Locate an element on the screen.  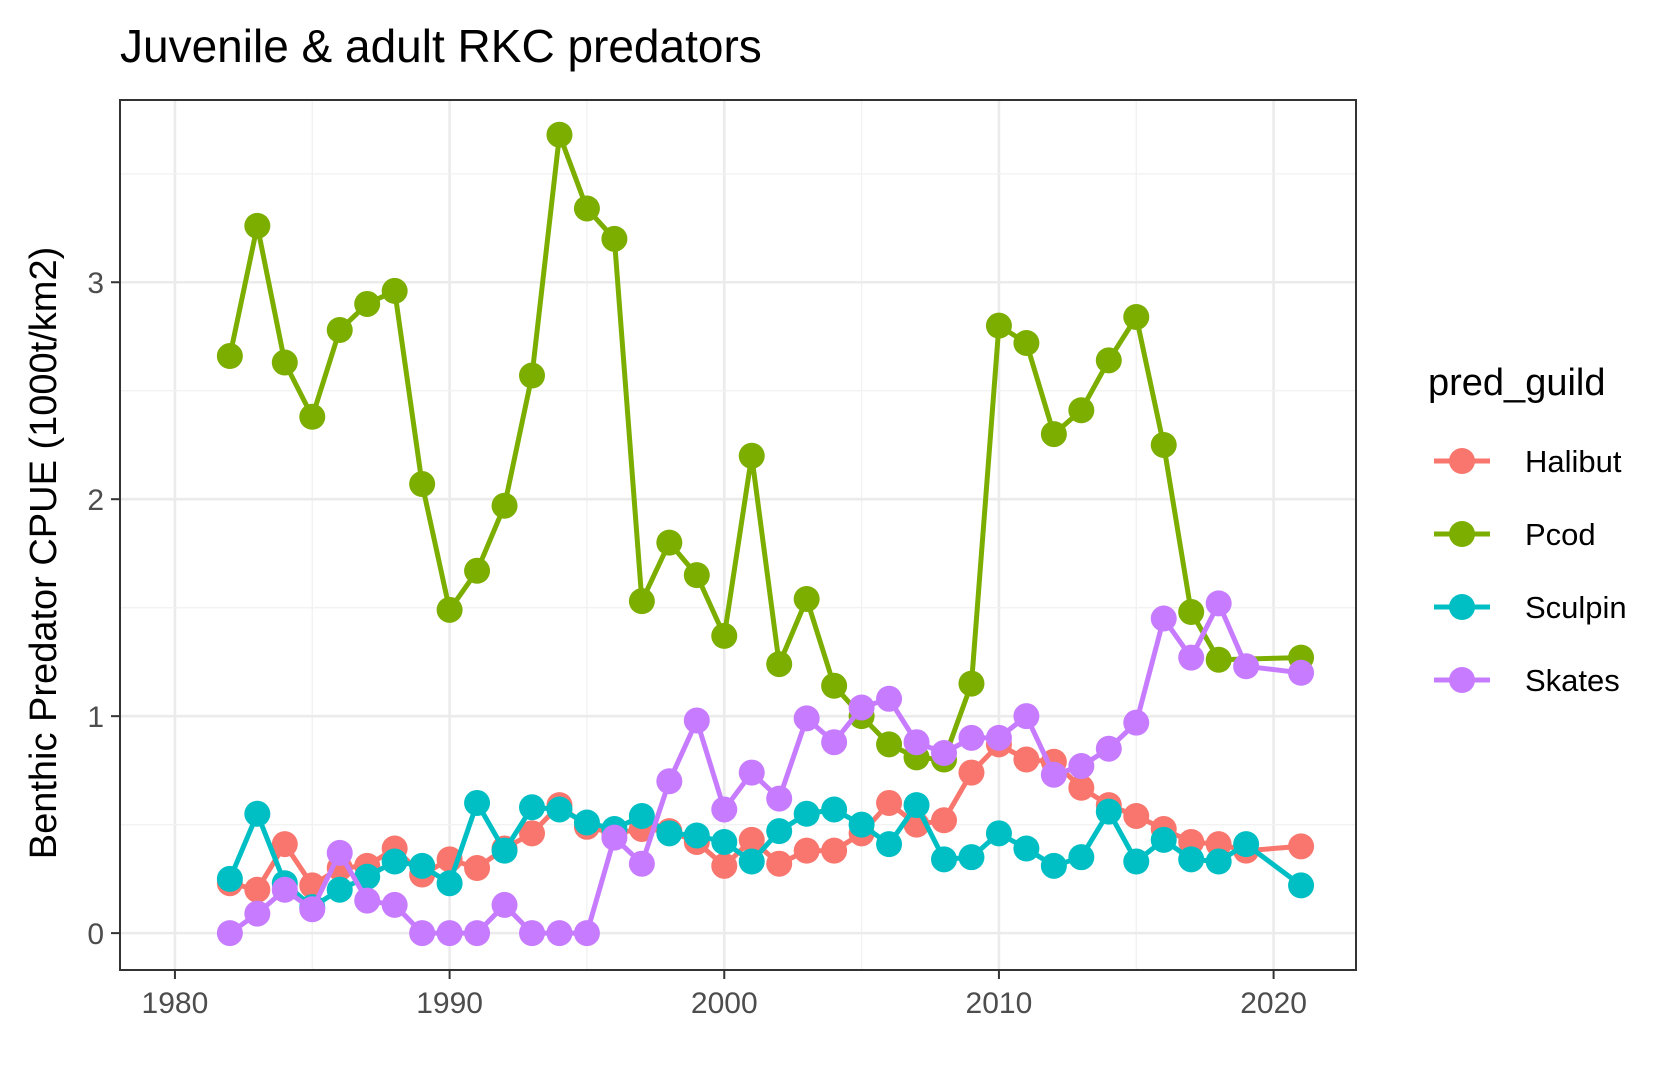
legend: pred_guild Halibut Pcod Sculpin Skates is located at coordinates (1527, 530).